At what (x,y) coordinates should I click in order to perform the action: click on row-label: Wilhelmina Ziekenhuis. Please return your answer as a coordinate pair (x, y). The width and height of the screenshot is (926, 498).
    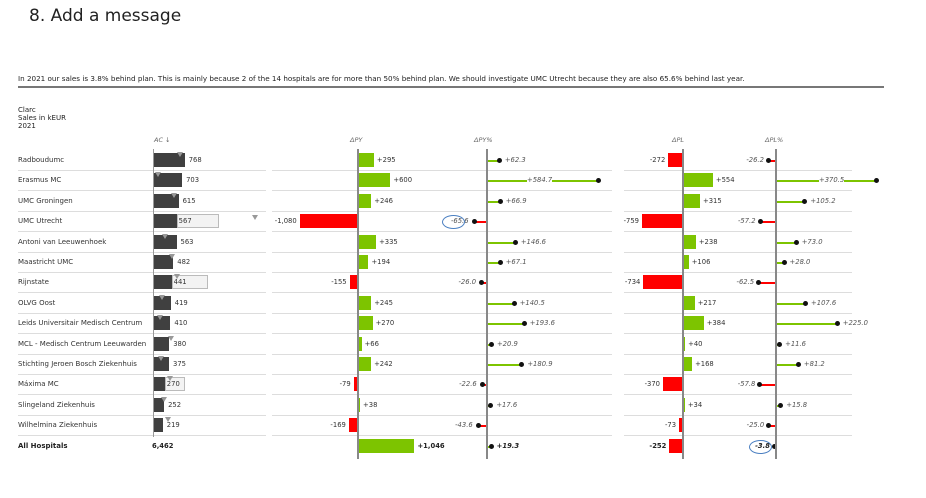
    Looking at the image, I should click on (58, 425).